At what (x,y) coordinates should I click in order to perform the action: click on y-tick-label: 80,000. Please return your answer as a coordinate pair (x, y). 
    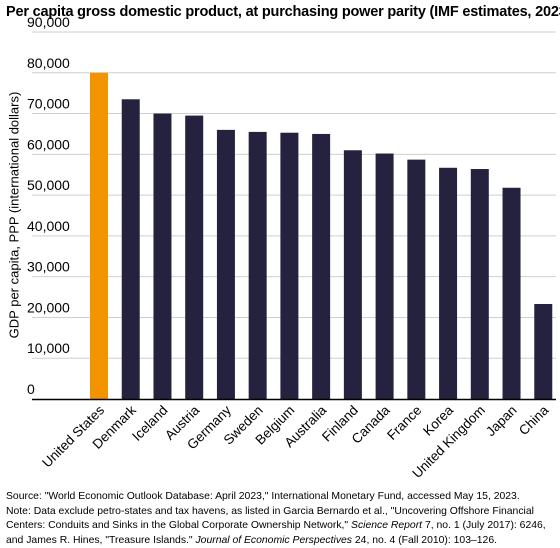
    Looking at the image, I should click on (48, 63).